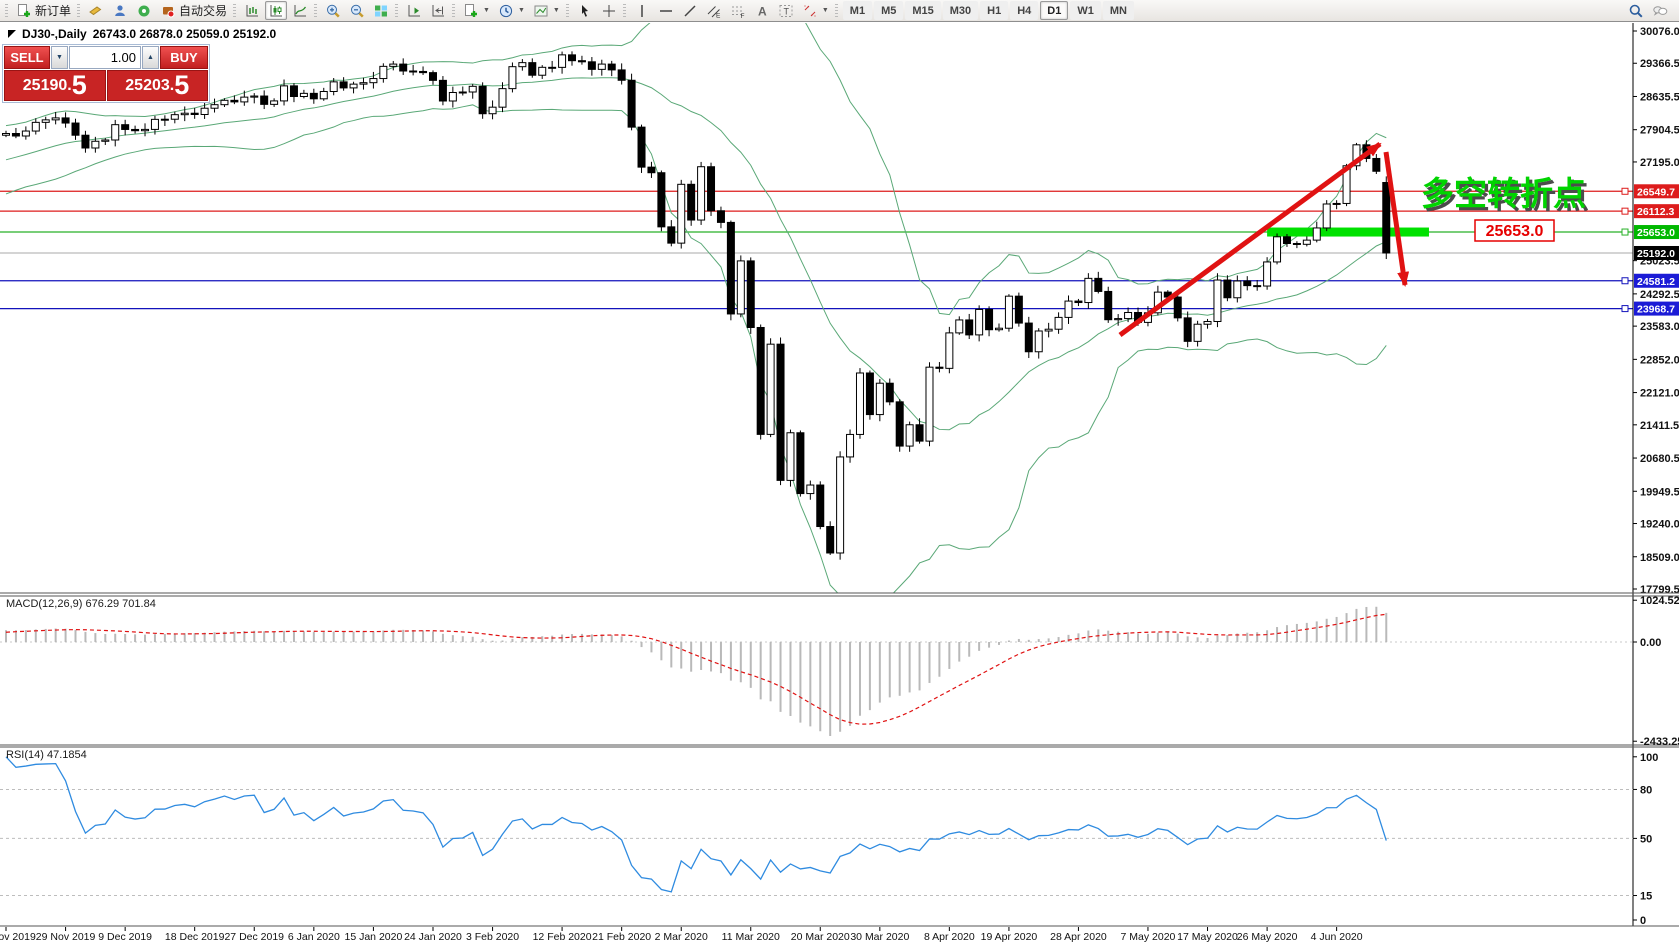 Image resolution: width=1679 pixels, height=950 pixels. Describe the element at coordinates (1118, 10) in the screenshot. I see `timeframe-mn-button: MN` at that location.